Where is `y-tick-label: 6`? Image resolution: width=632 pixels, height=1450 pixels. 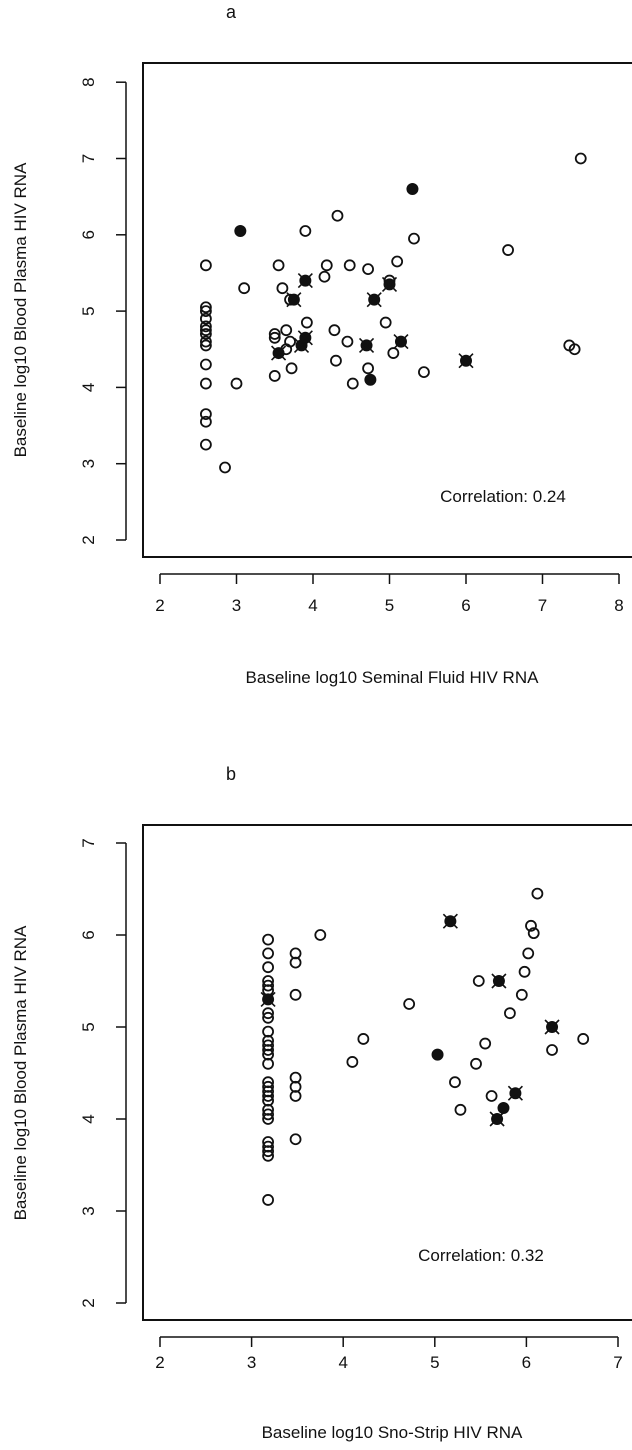 y-tick-label: 6 is located at coordinates (88, 934).